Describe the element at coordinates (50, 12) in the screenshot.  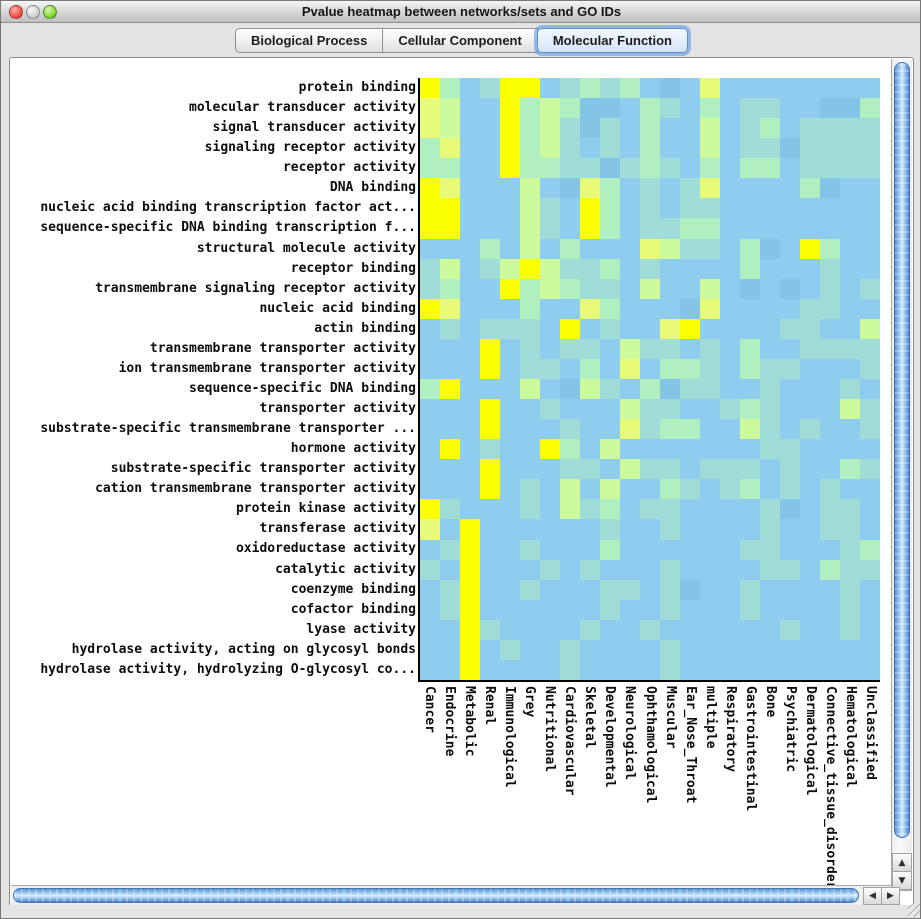
I see `zoom-button` at that location.